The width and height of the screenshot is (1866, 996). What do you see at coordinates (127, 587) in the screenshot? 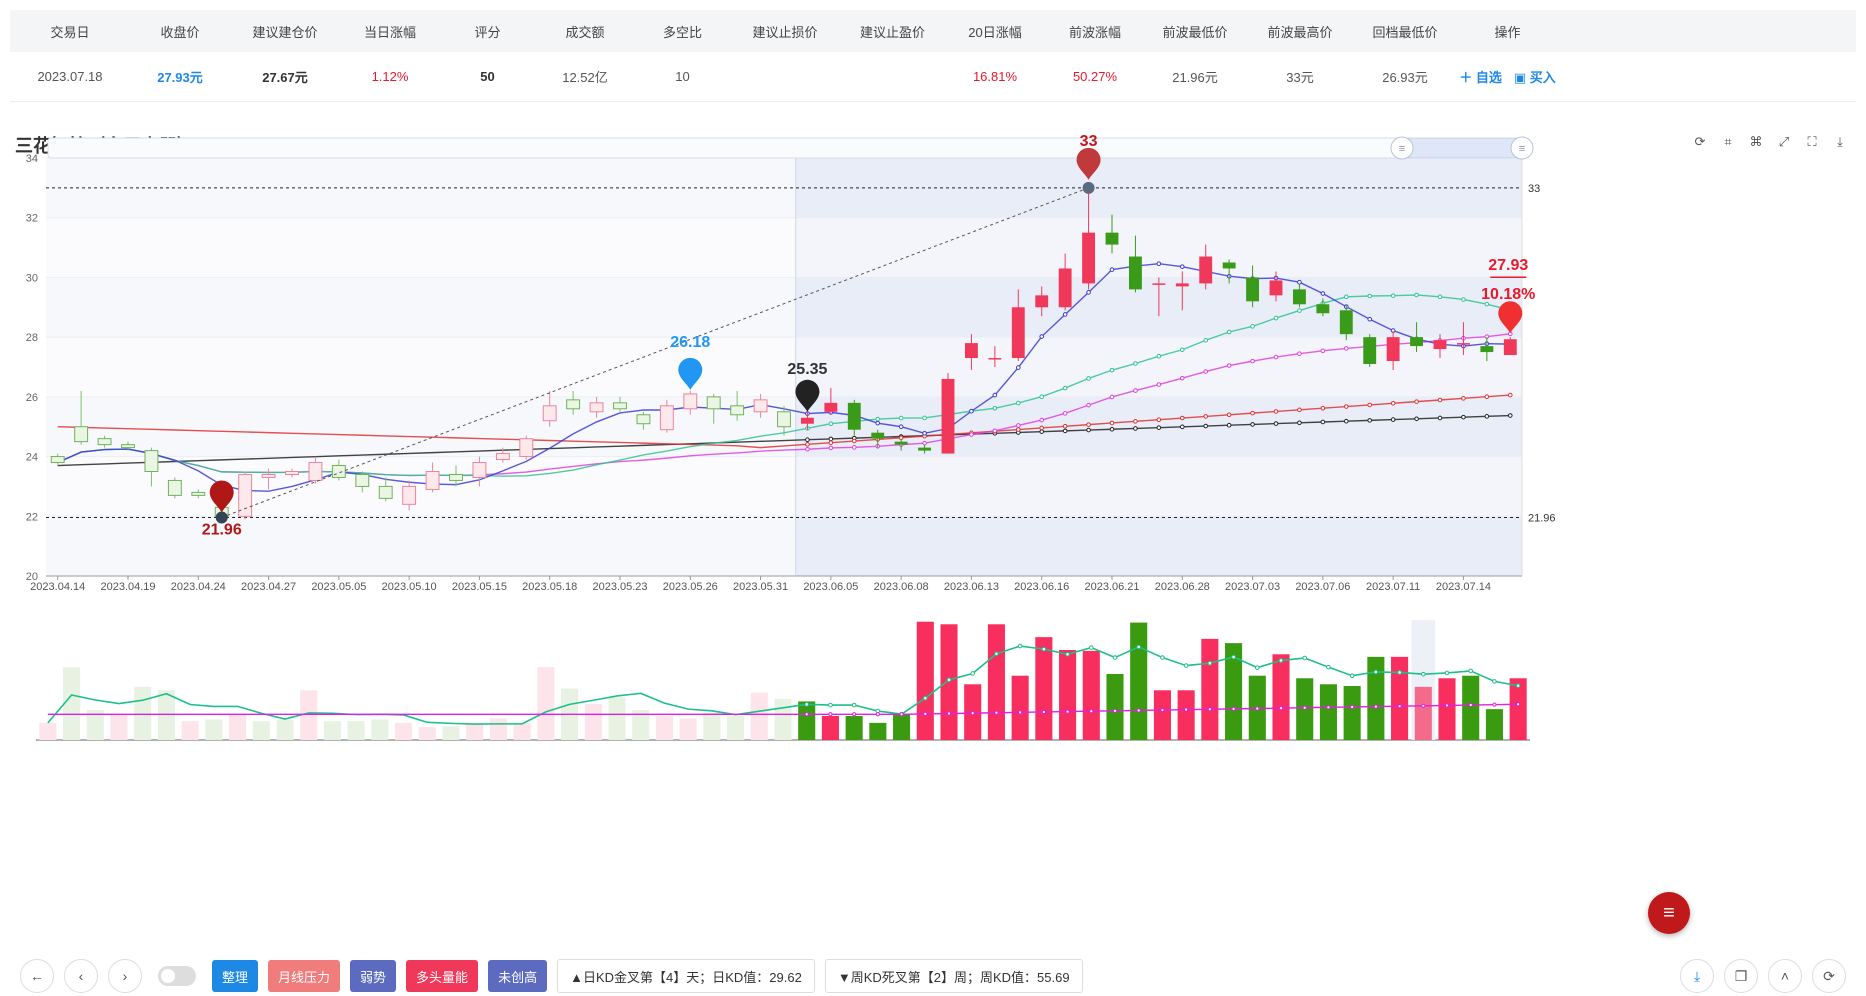
I see `x-tick-label: 2023.04.19` at bounding box center [127, 587].